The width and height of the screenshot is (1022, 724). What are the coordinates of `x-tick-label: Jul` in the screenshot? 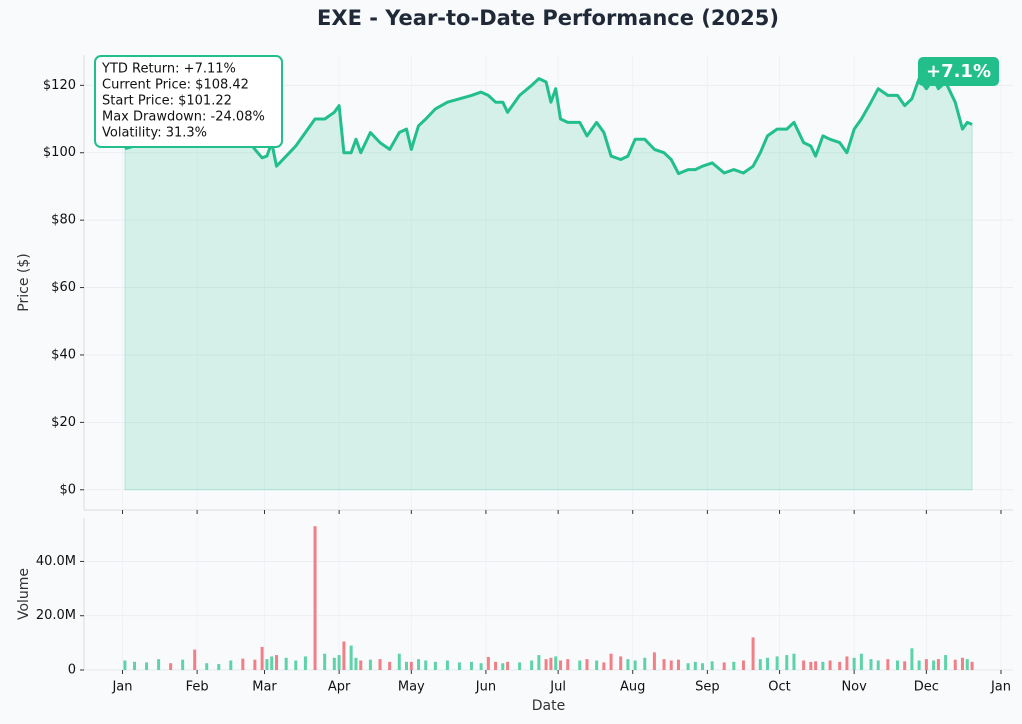 It's located at (557, 687).